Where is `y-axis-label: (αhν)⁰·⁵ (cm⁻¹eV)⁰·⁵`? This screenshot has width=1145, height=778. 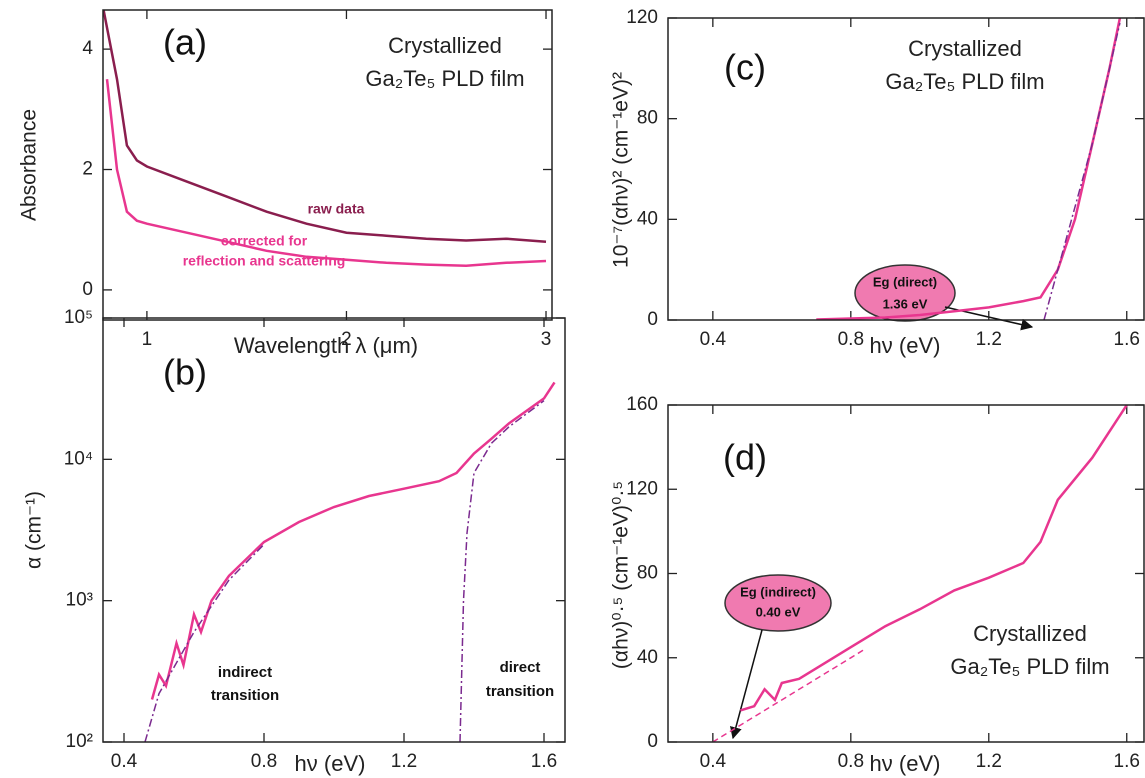
y-axis-label: (αhν)⁰·⁵ (cm⁻¹eV)⁰·⁵ is located at coordinates (621, 575).